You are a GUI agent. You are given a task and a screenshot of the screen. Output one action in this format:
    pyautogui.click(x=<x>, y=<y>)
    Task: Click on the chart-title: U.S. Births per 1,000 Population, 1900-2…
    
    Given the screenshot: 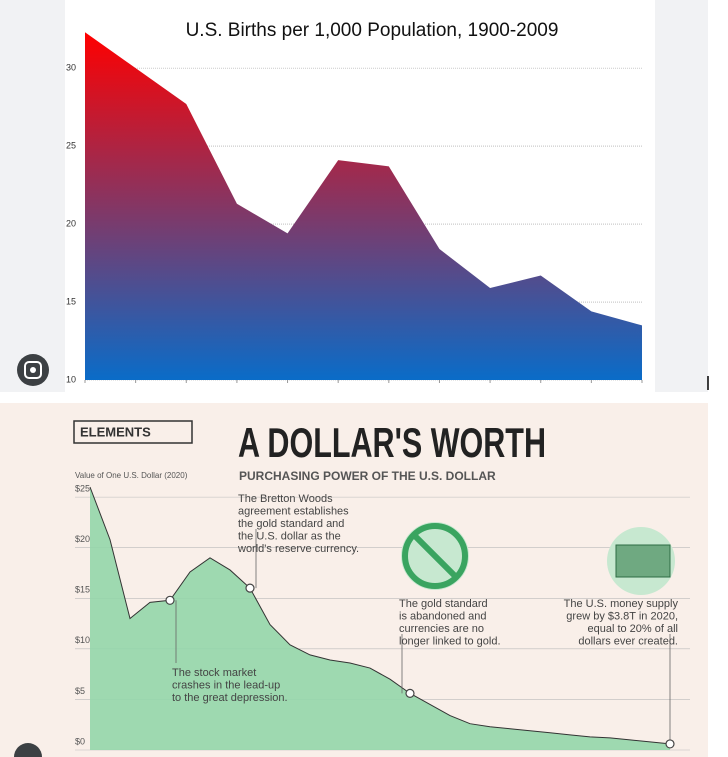 What is the action you would take?
    pyautogui.click(x=372, y=30)
    